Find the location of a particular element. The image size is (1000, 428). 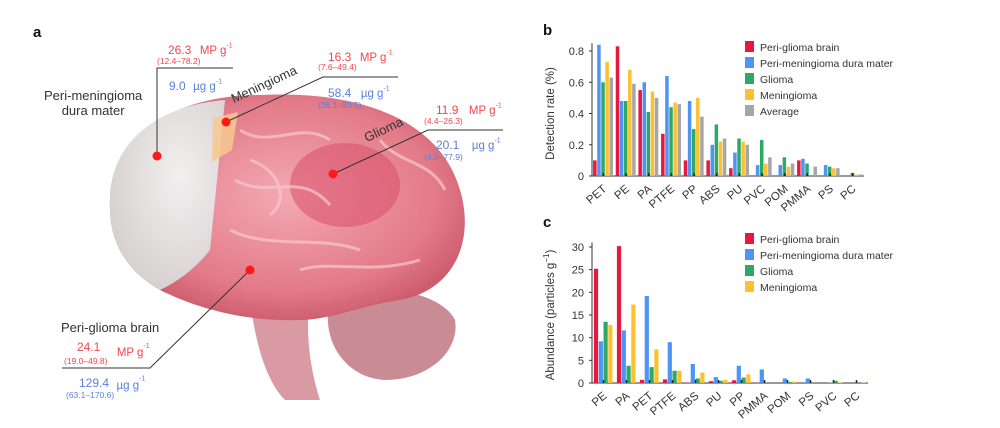

glioma-leader-line is located at coordinates (417, 152).